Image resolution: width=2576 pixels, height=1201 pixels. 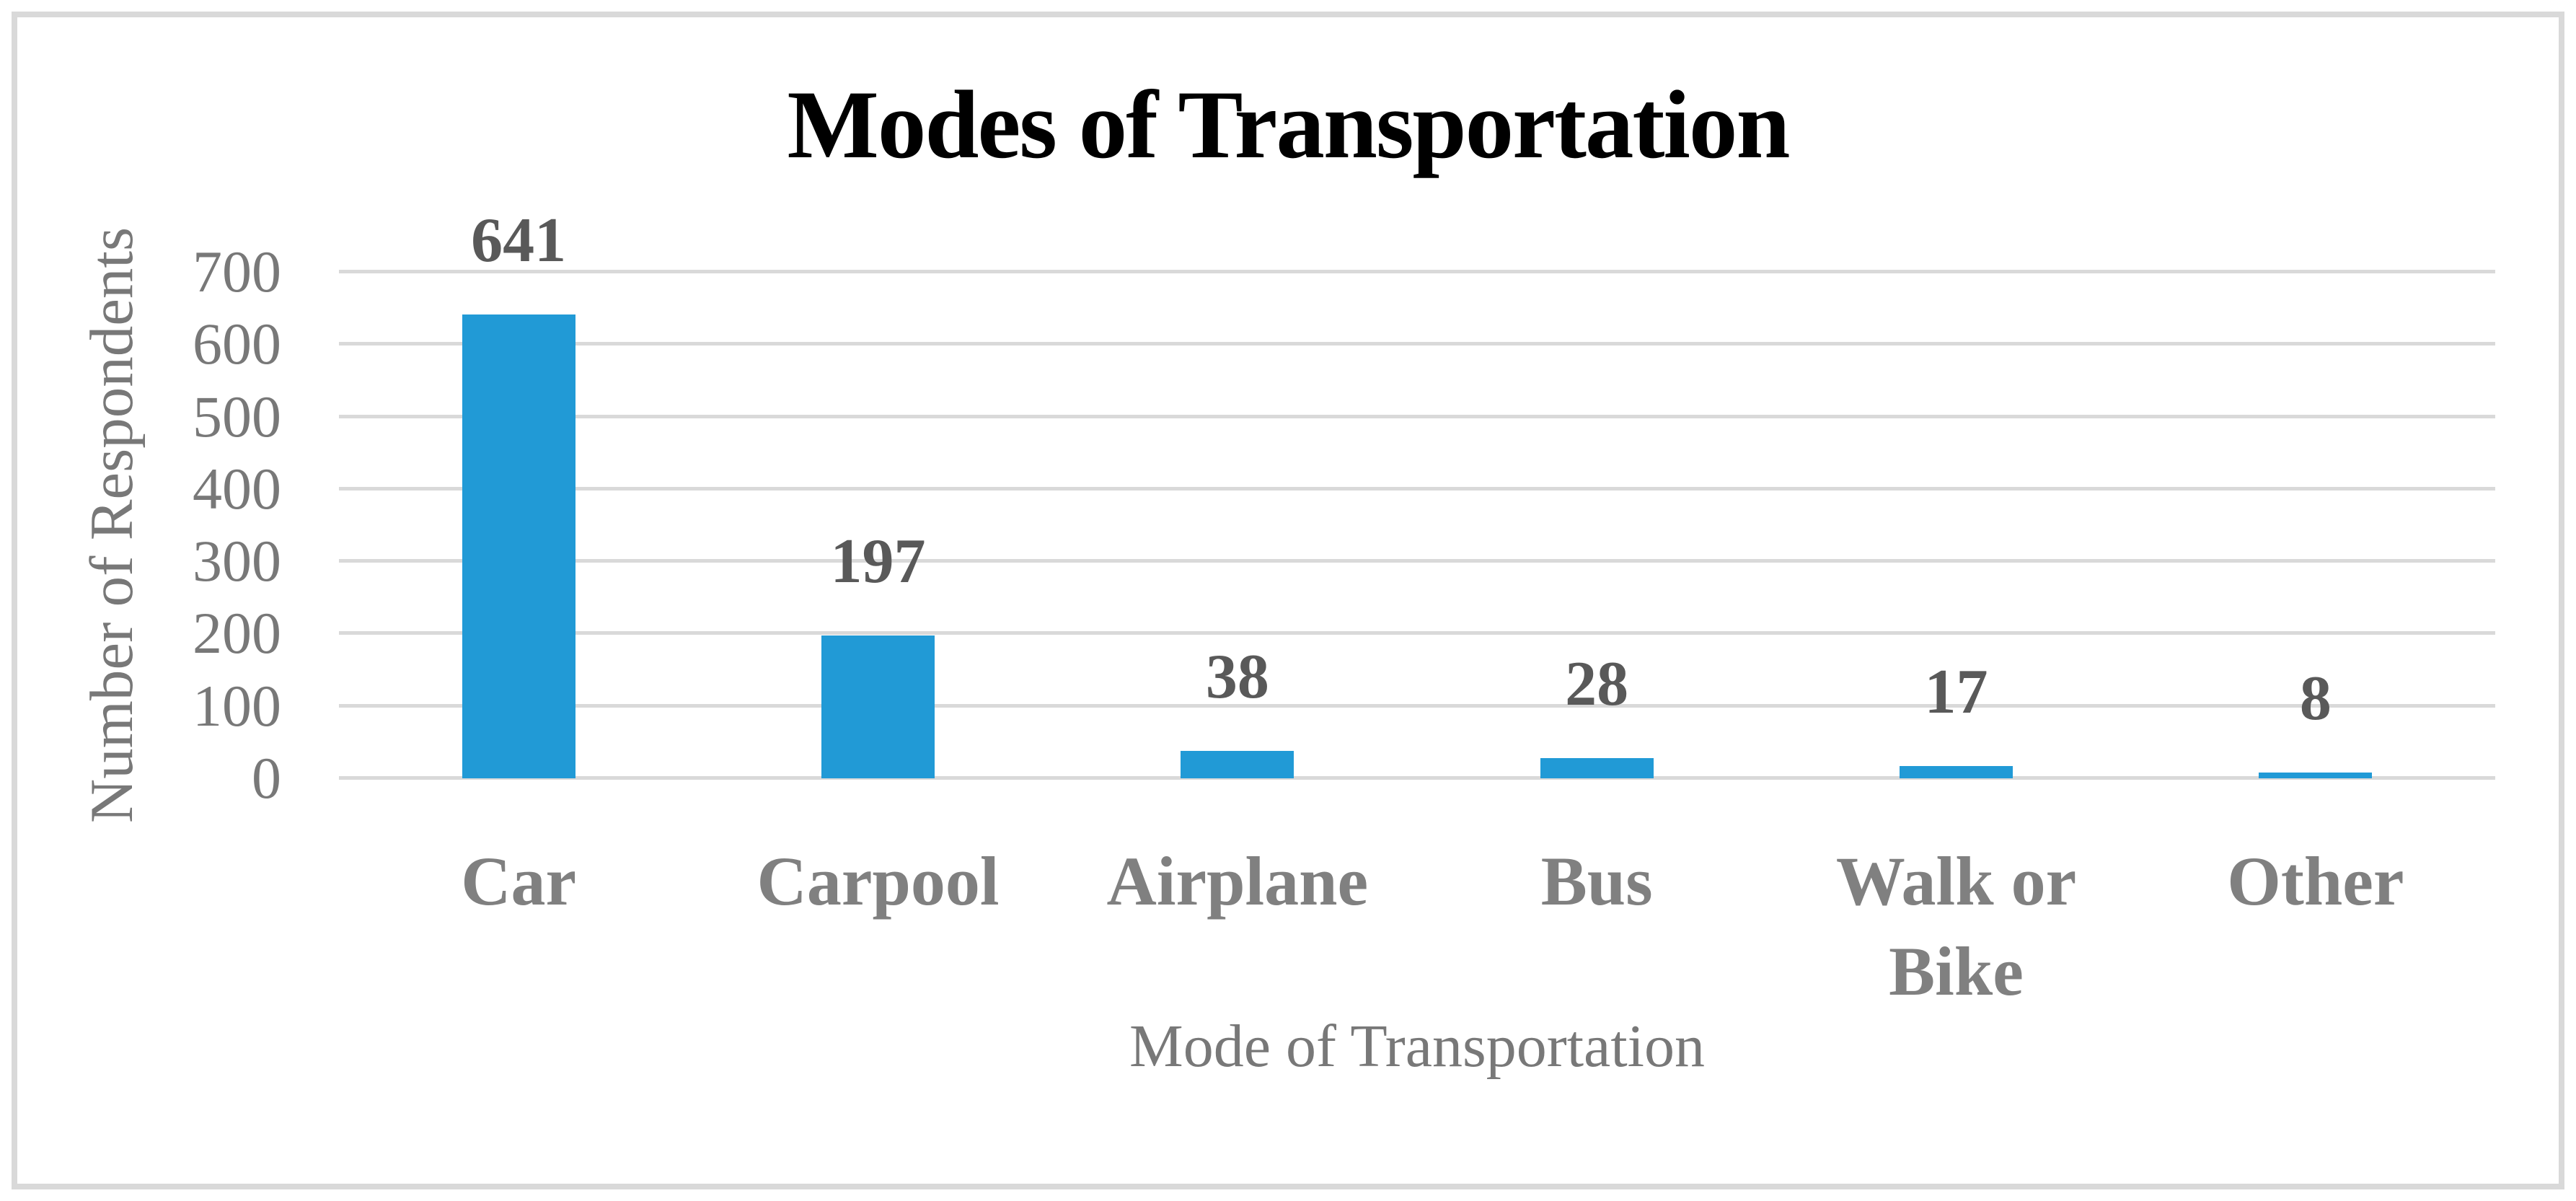 I want to click on bar-value-label-carpool: 197, so click(x=878, y=562).